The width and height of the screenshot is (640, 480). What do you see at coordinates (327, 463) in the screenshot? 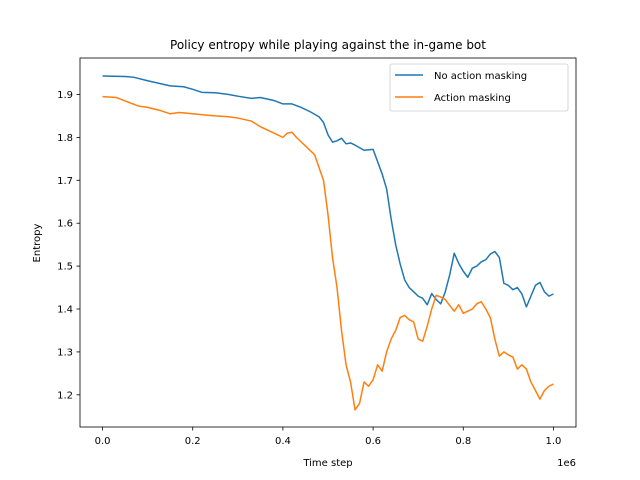
I see `x-axis-label: Time step` at bounding box center [327, 463].